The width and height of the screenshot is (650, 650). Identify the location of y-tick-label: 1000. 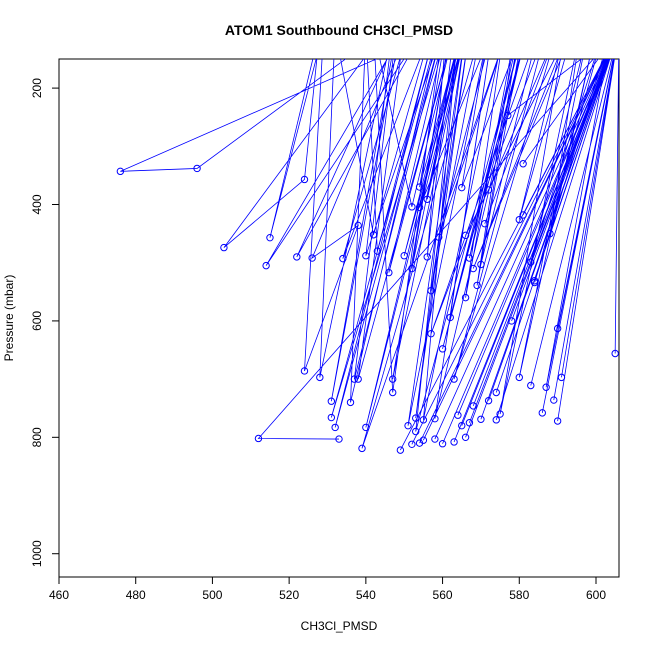
(37, 553).